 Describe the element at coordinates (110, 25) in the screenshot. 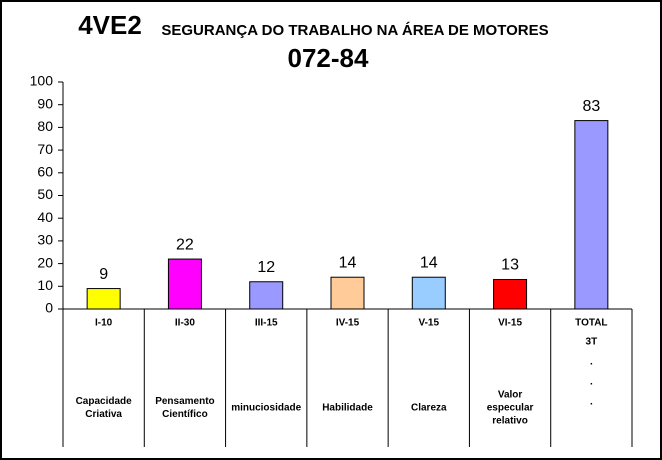

I see `chart-title: 4VE2` at that location.